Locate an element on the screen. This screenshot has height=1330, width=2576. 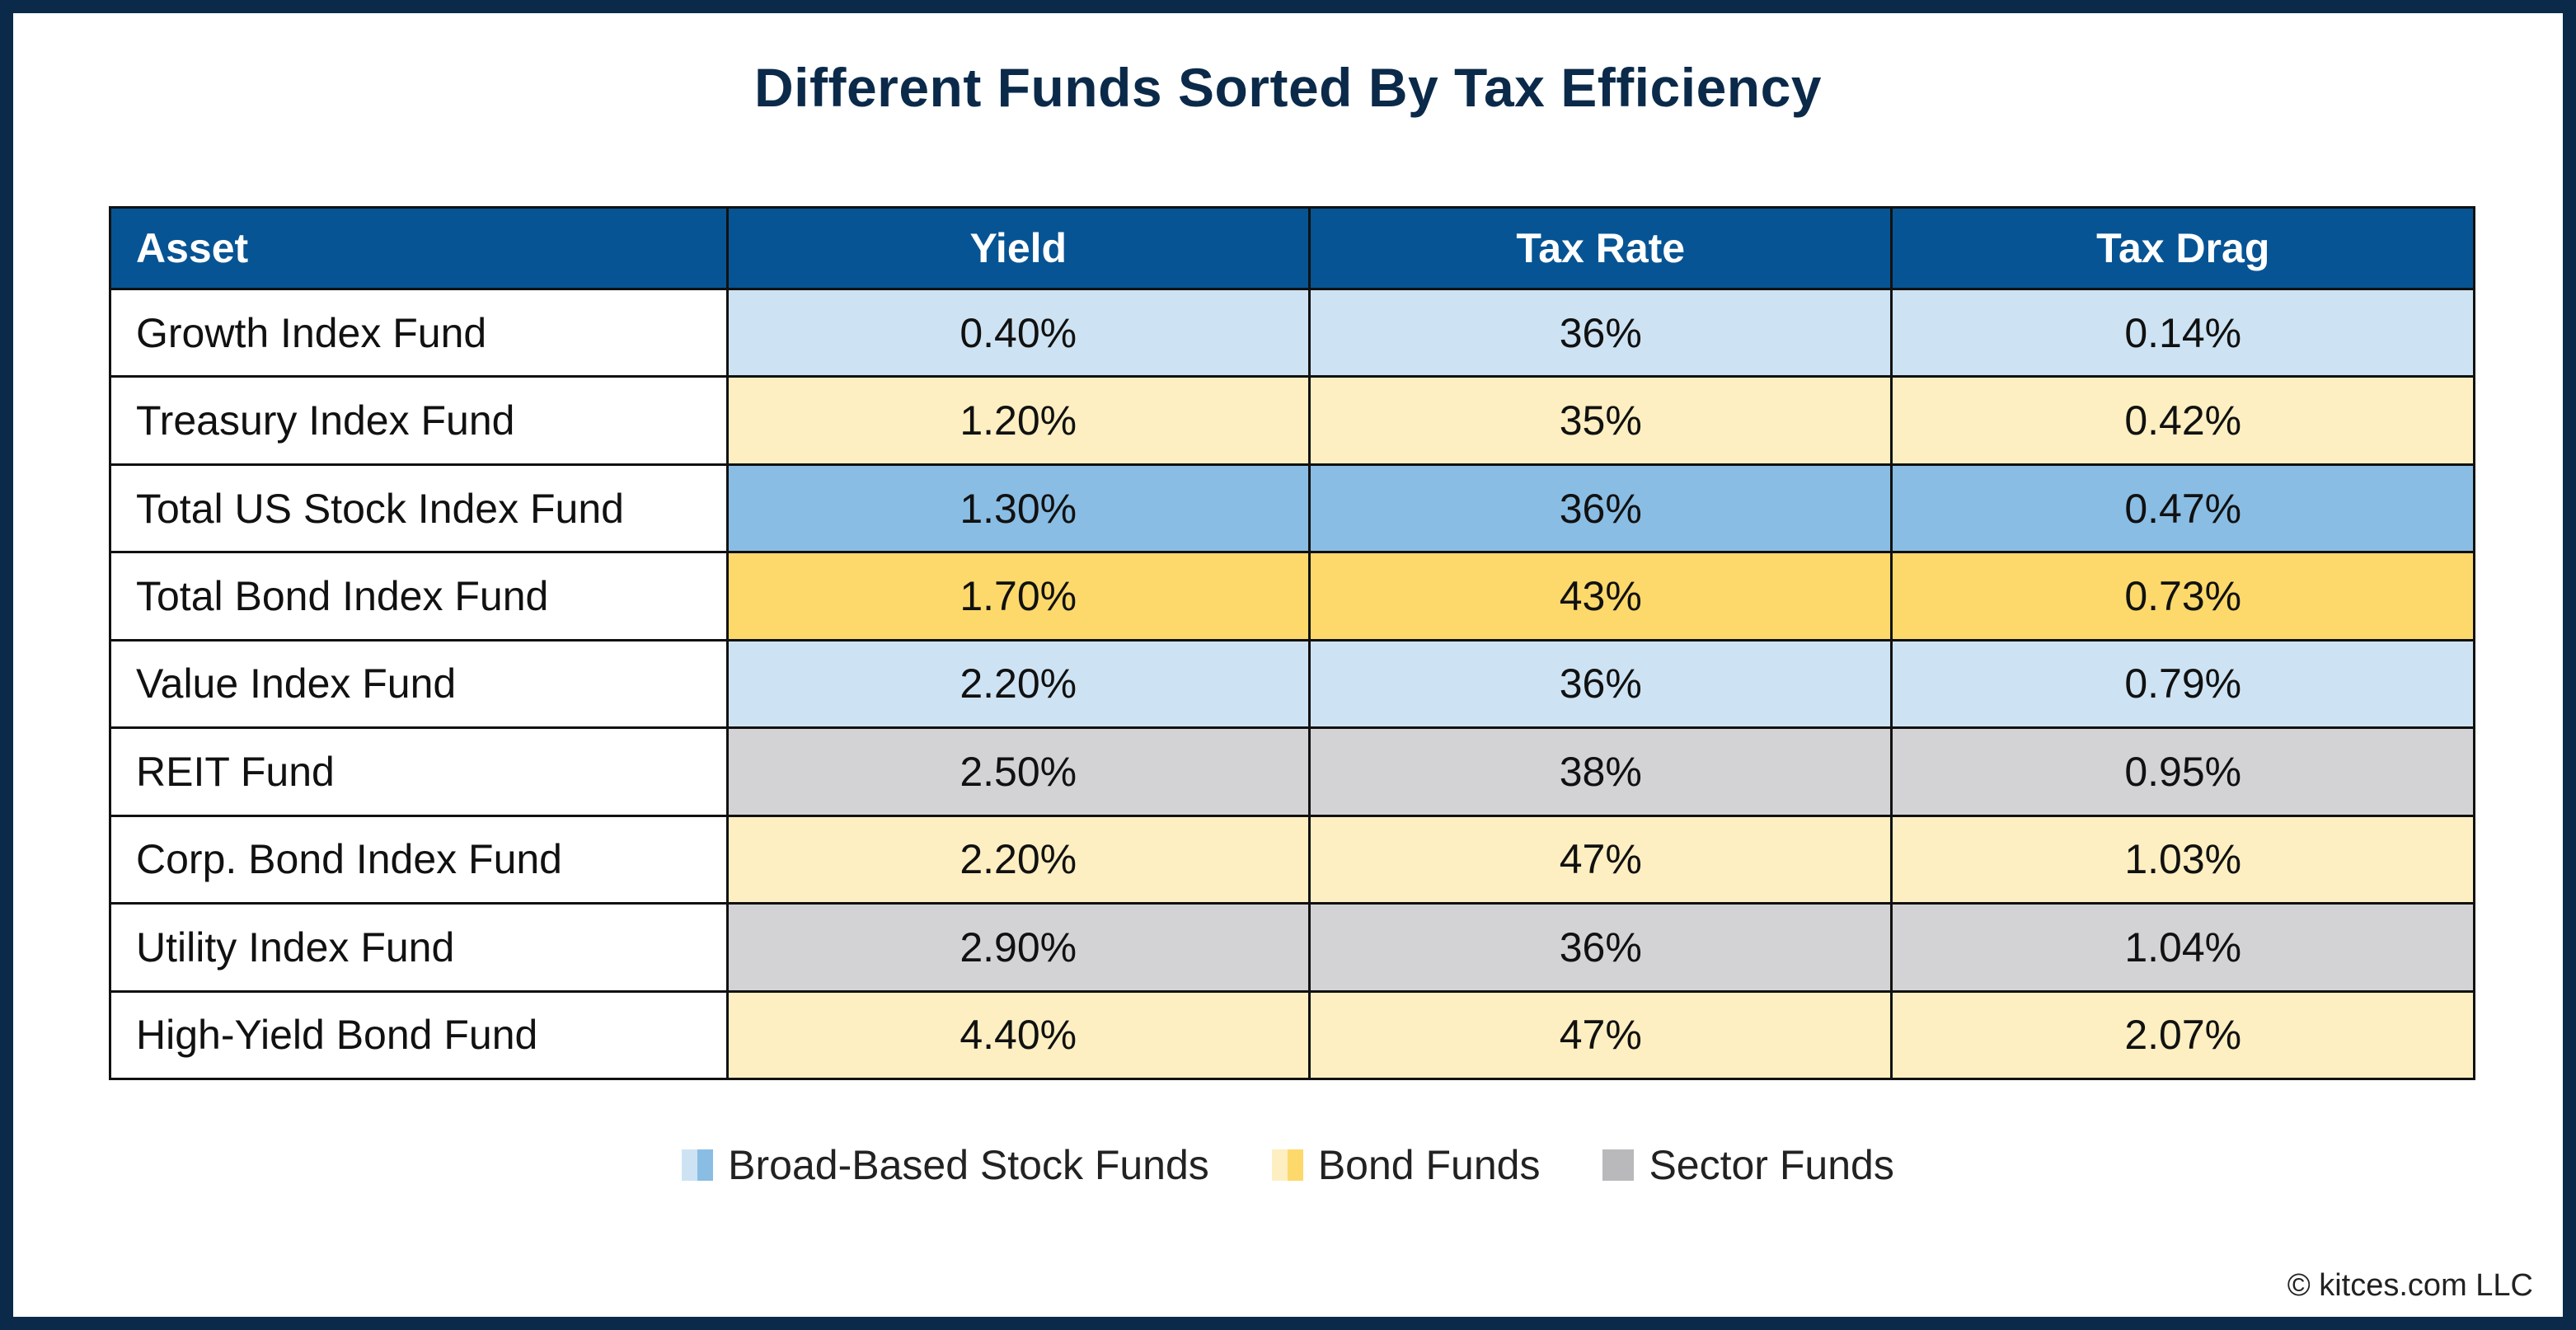
legend-item: Broad-Based Stock Funds is located at coordinates (945, 1165).